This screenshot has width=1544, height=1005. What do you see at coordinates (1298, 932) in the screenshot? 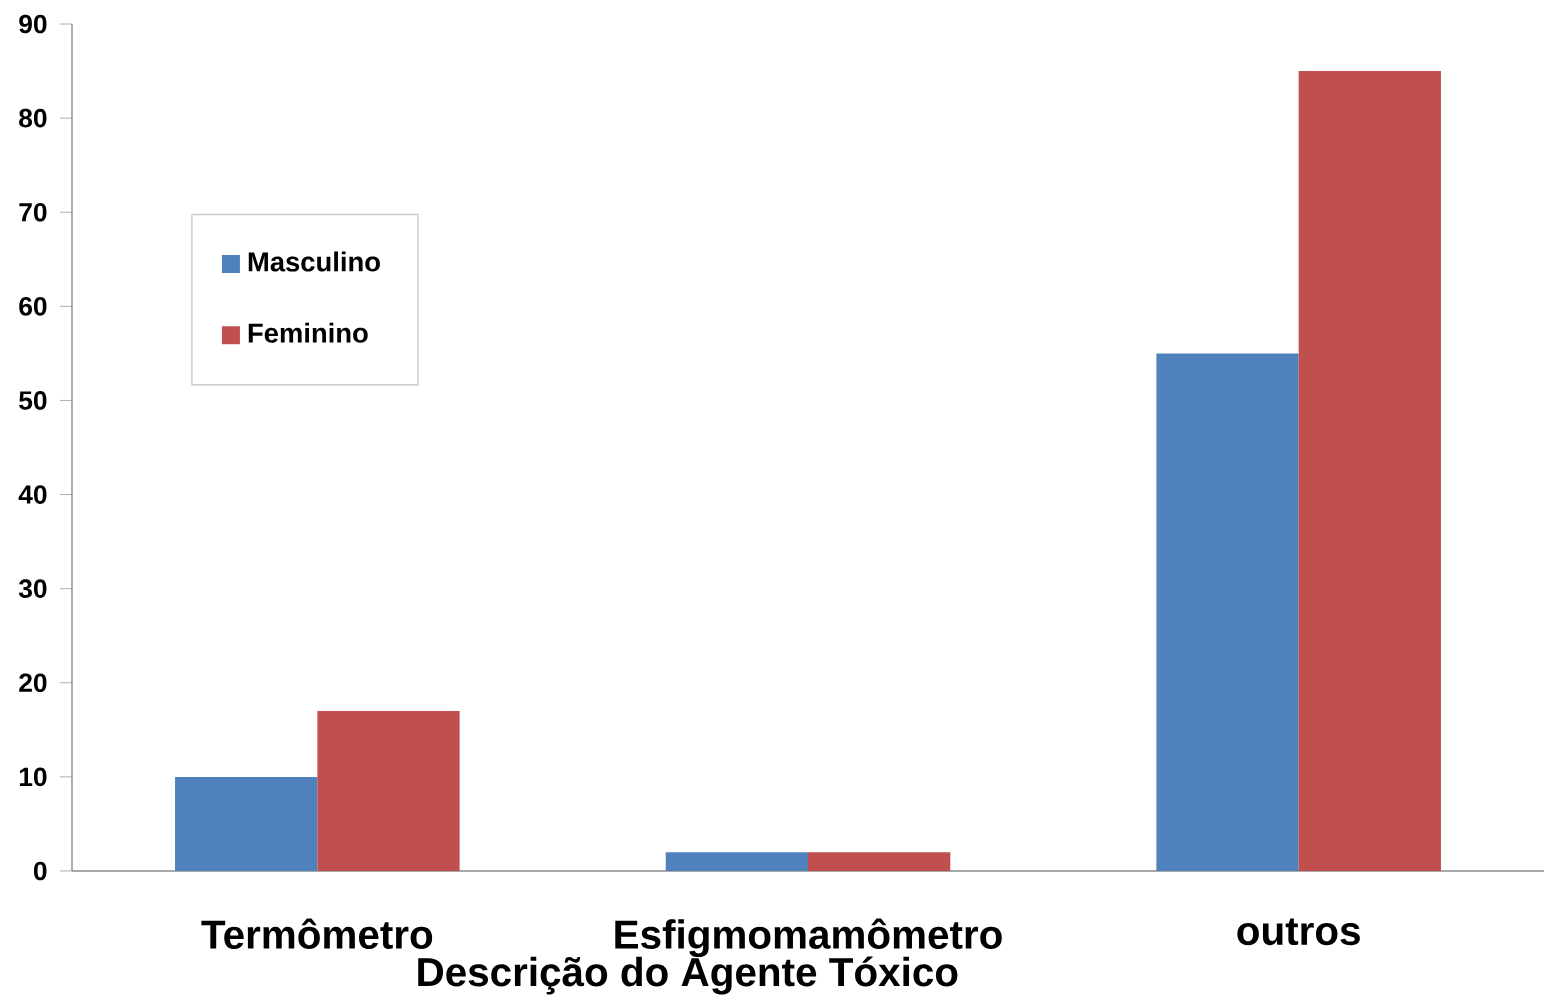
I see `x-tick-label: outros` at bounding box center [1298, 932].